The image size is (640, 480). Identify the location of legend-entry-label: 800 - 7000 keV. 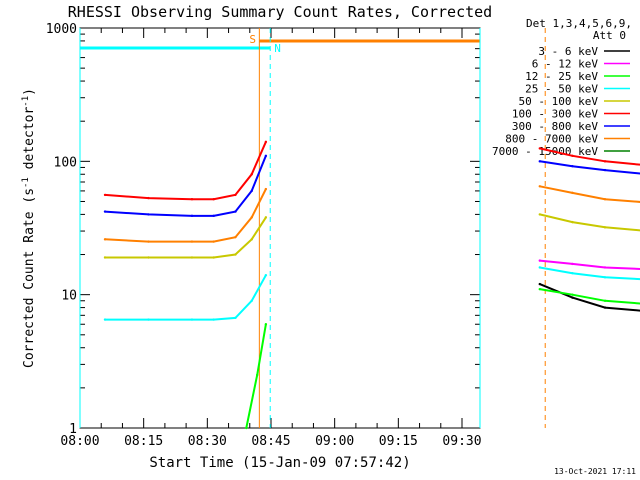
(551, 139).